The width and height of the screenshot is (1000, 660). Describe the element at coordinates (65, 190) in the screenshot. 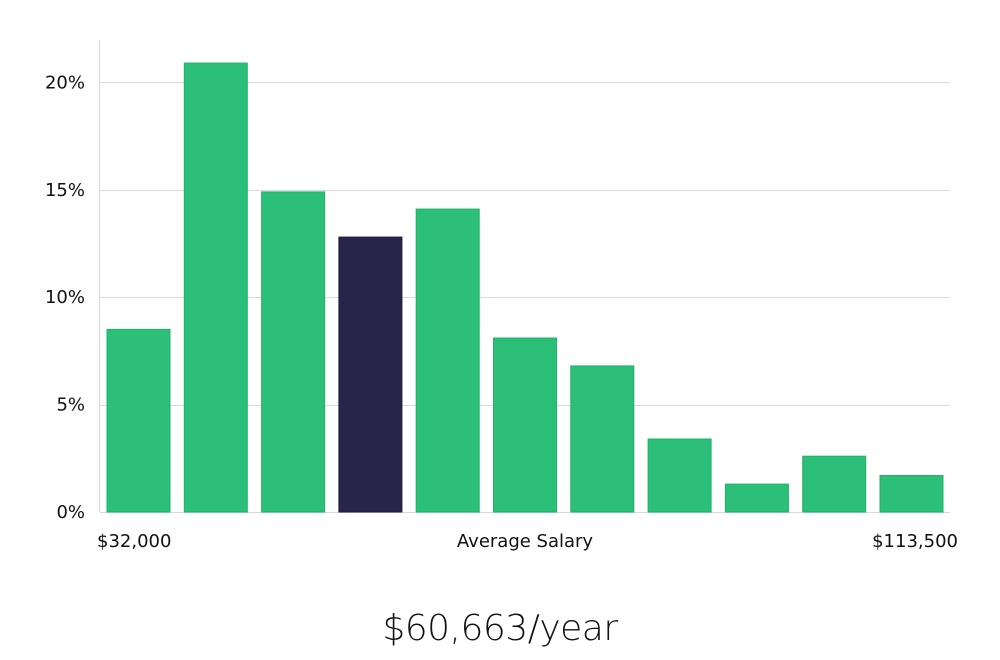

I see `y-tick-label: 15%` at that location.